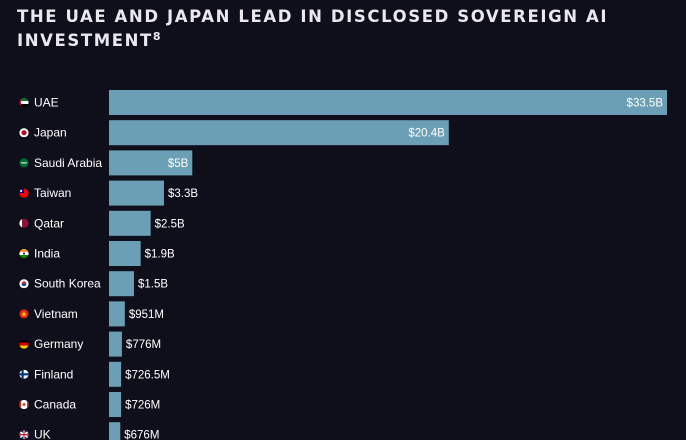 This screenshot has width=686, height=440. I want to click on data-label: $2.5B, so click(170, 224).